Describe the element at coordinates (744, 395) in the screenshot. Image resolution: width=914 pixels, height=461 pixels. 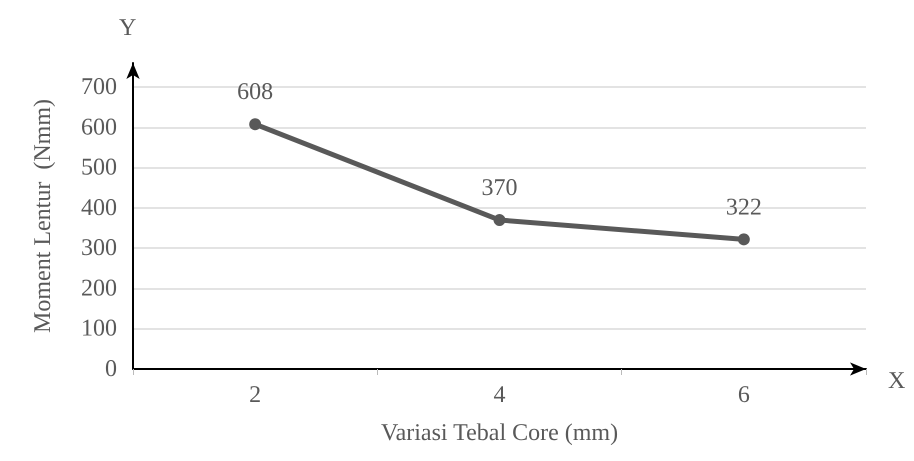
I see `x-tick-label: 6` at that location.